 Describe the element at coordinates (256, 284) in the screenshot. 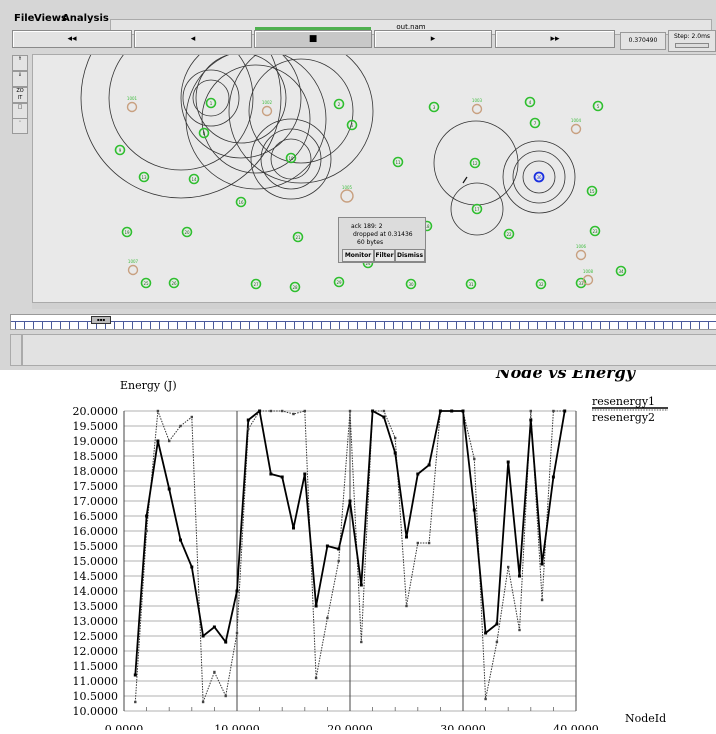

I see `node-label: 27` at that location.